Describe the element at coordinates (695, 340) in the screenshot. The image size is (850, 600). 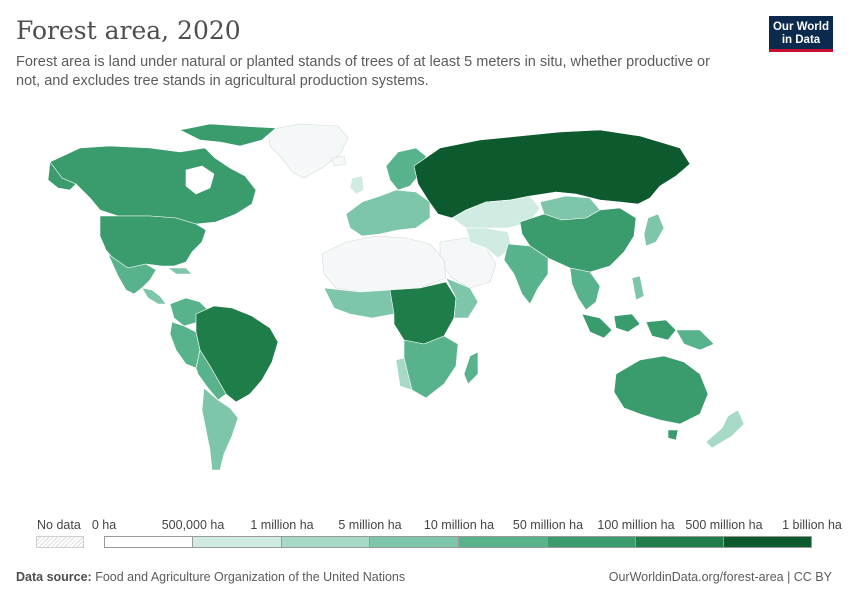
I see `region-papua` at that location.